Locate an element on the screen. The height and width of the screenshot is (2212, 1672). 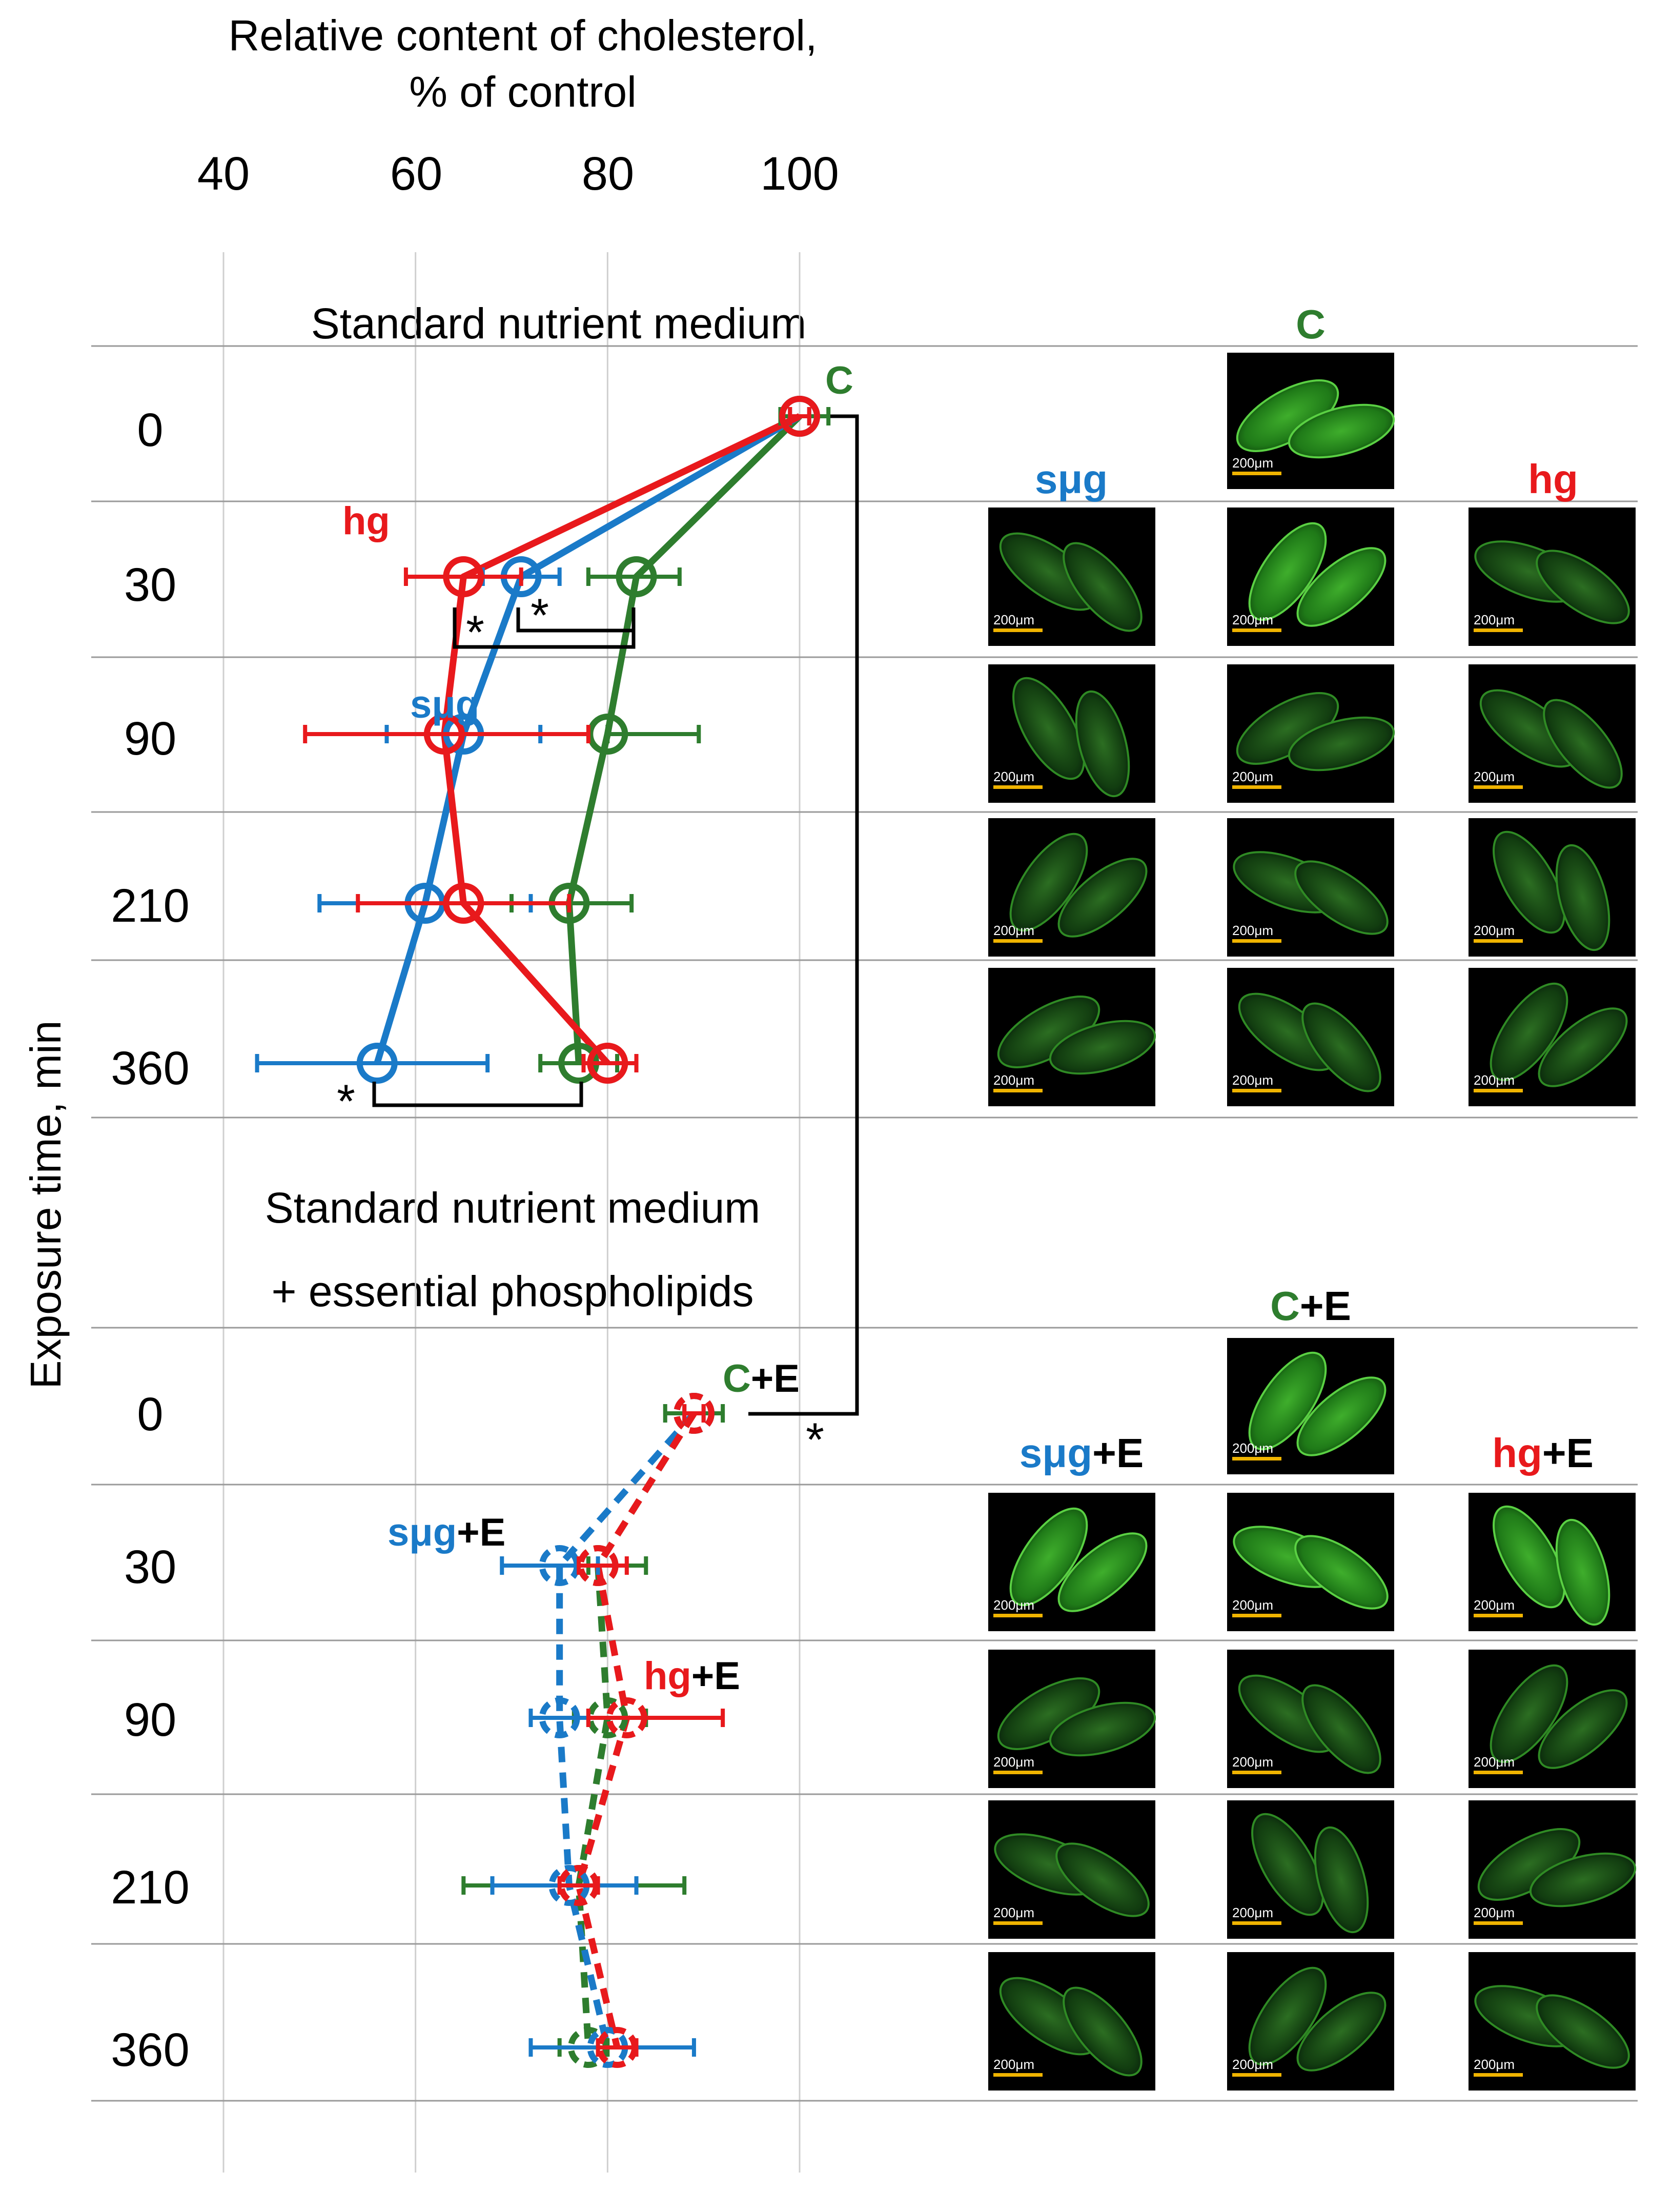
micrograph-header-smg: sμg is located at coordinates (1071, 479).